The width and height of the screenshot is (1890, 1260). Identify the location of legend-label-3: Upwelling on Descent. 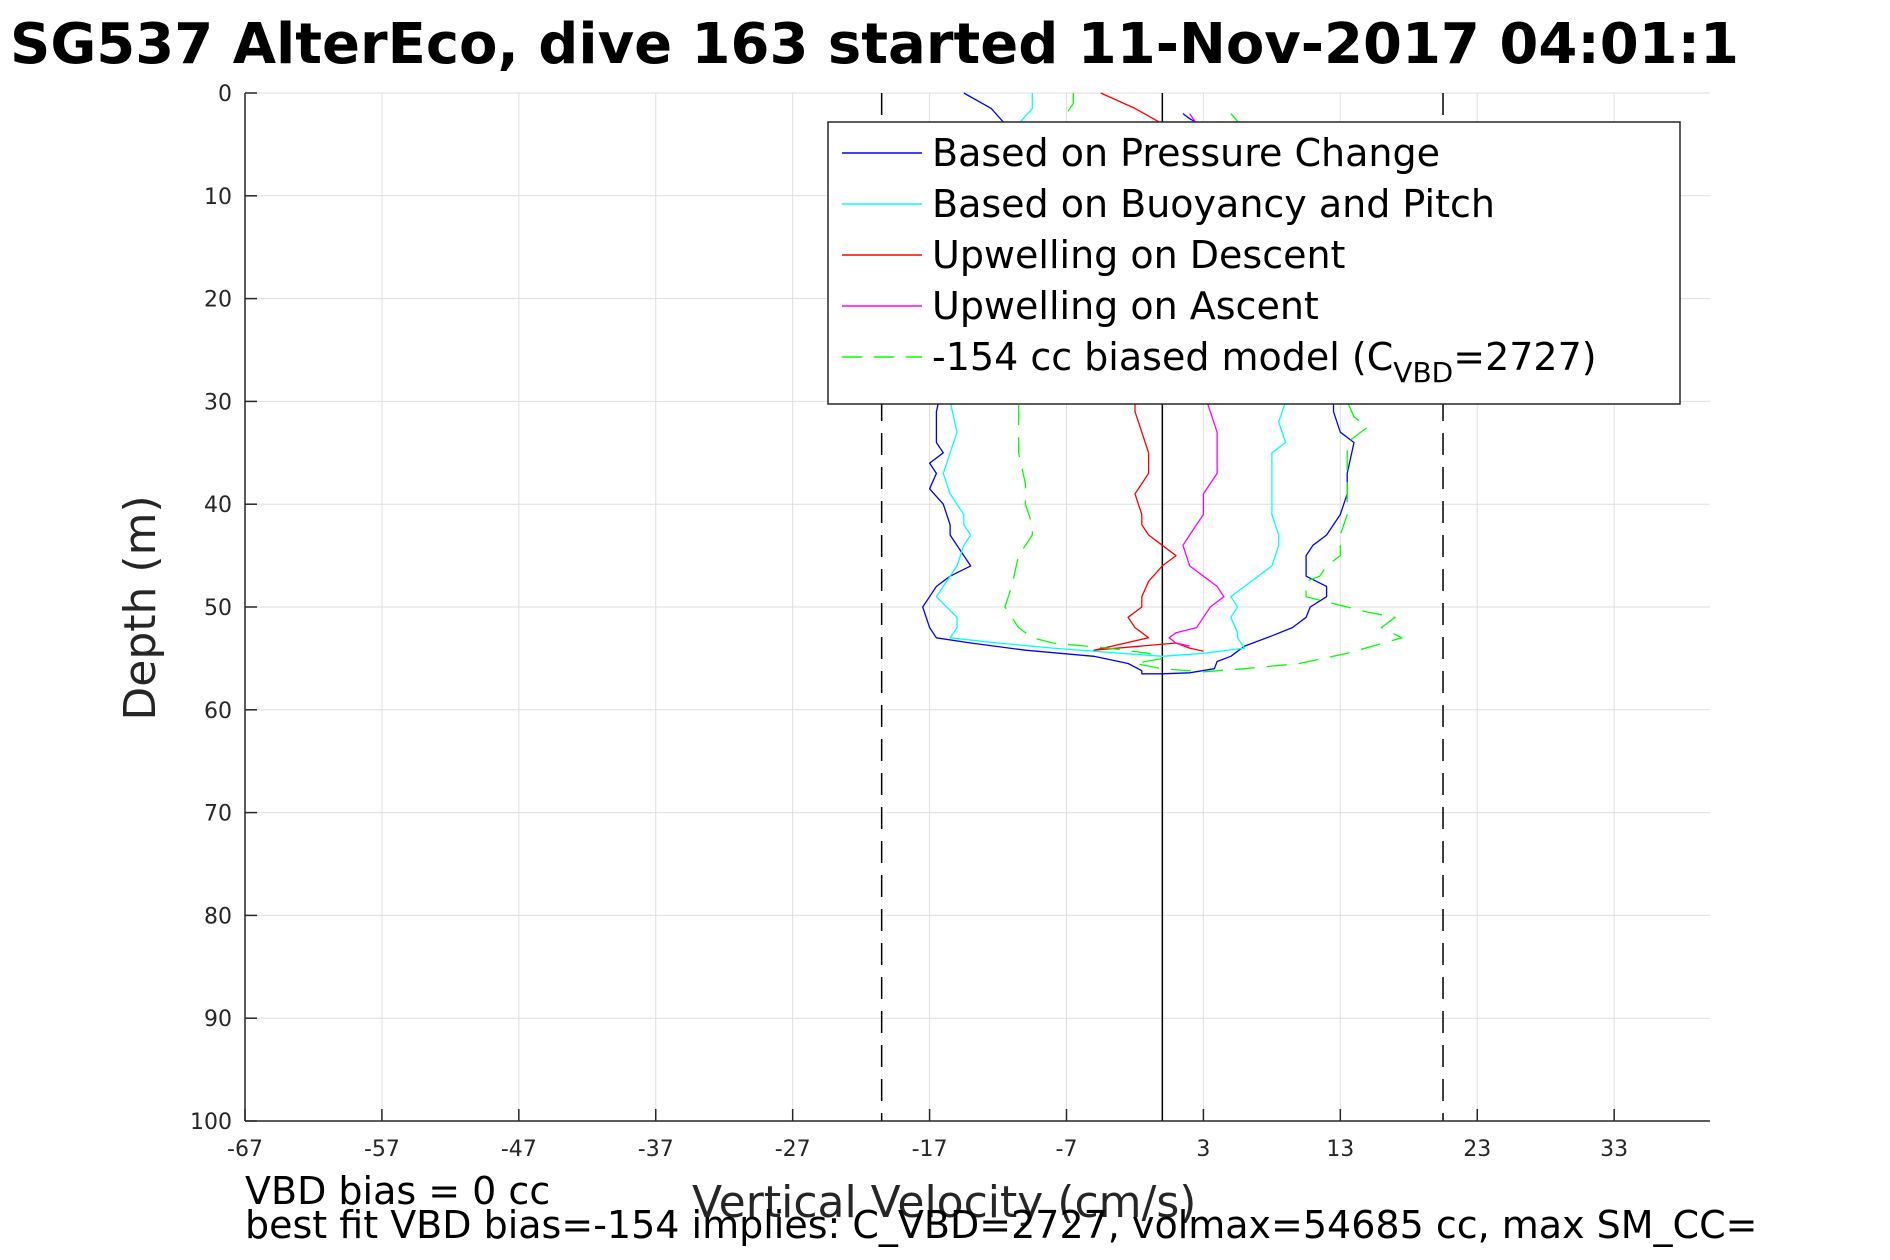
(1138, 255).